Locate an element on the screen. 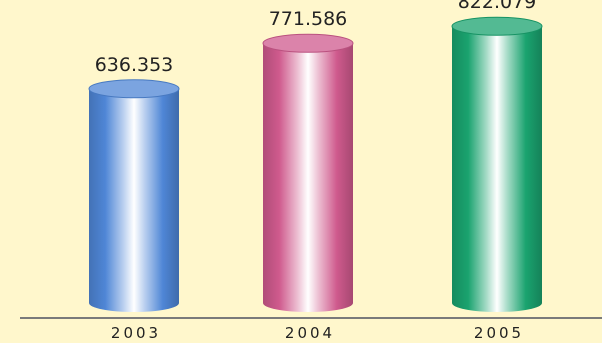 The image size is (602, 343). bar-2004 is located at coordinates (308, 172).